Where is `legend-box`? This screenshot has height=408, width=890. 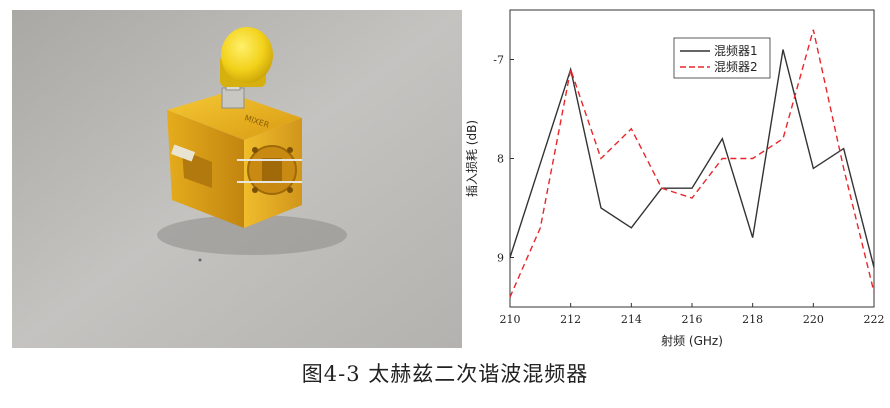
legend-box is located at coordinates (722, 58).